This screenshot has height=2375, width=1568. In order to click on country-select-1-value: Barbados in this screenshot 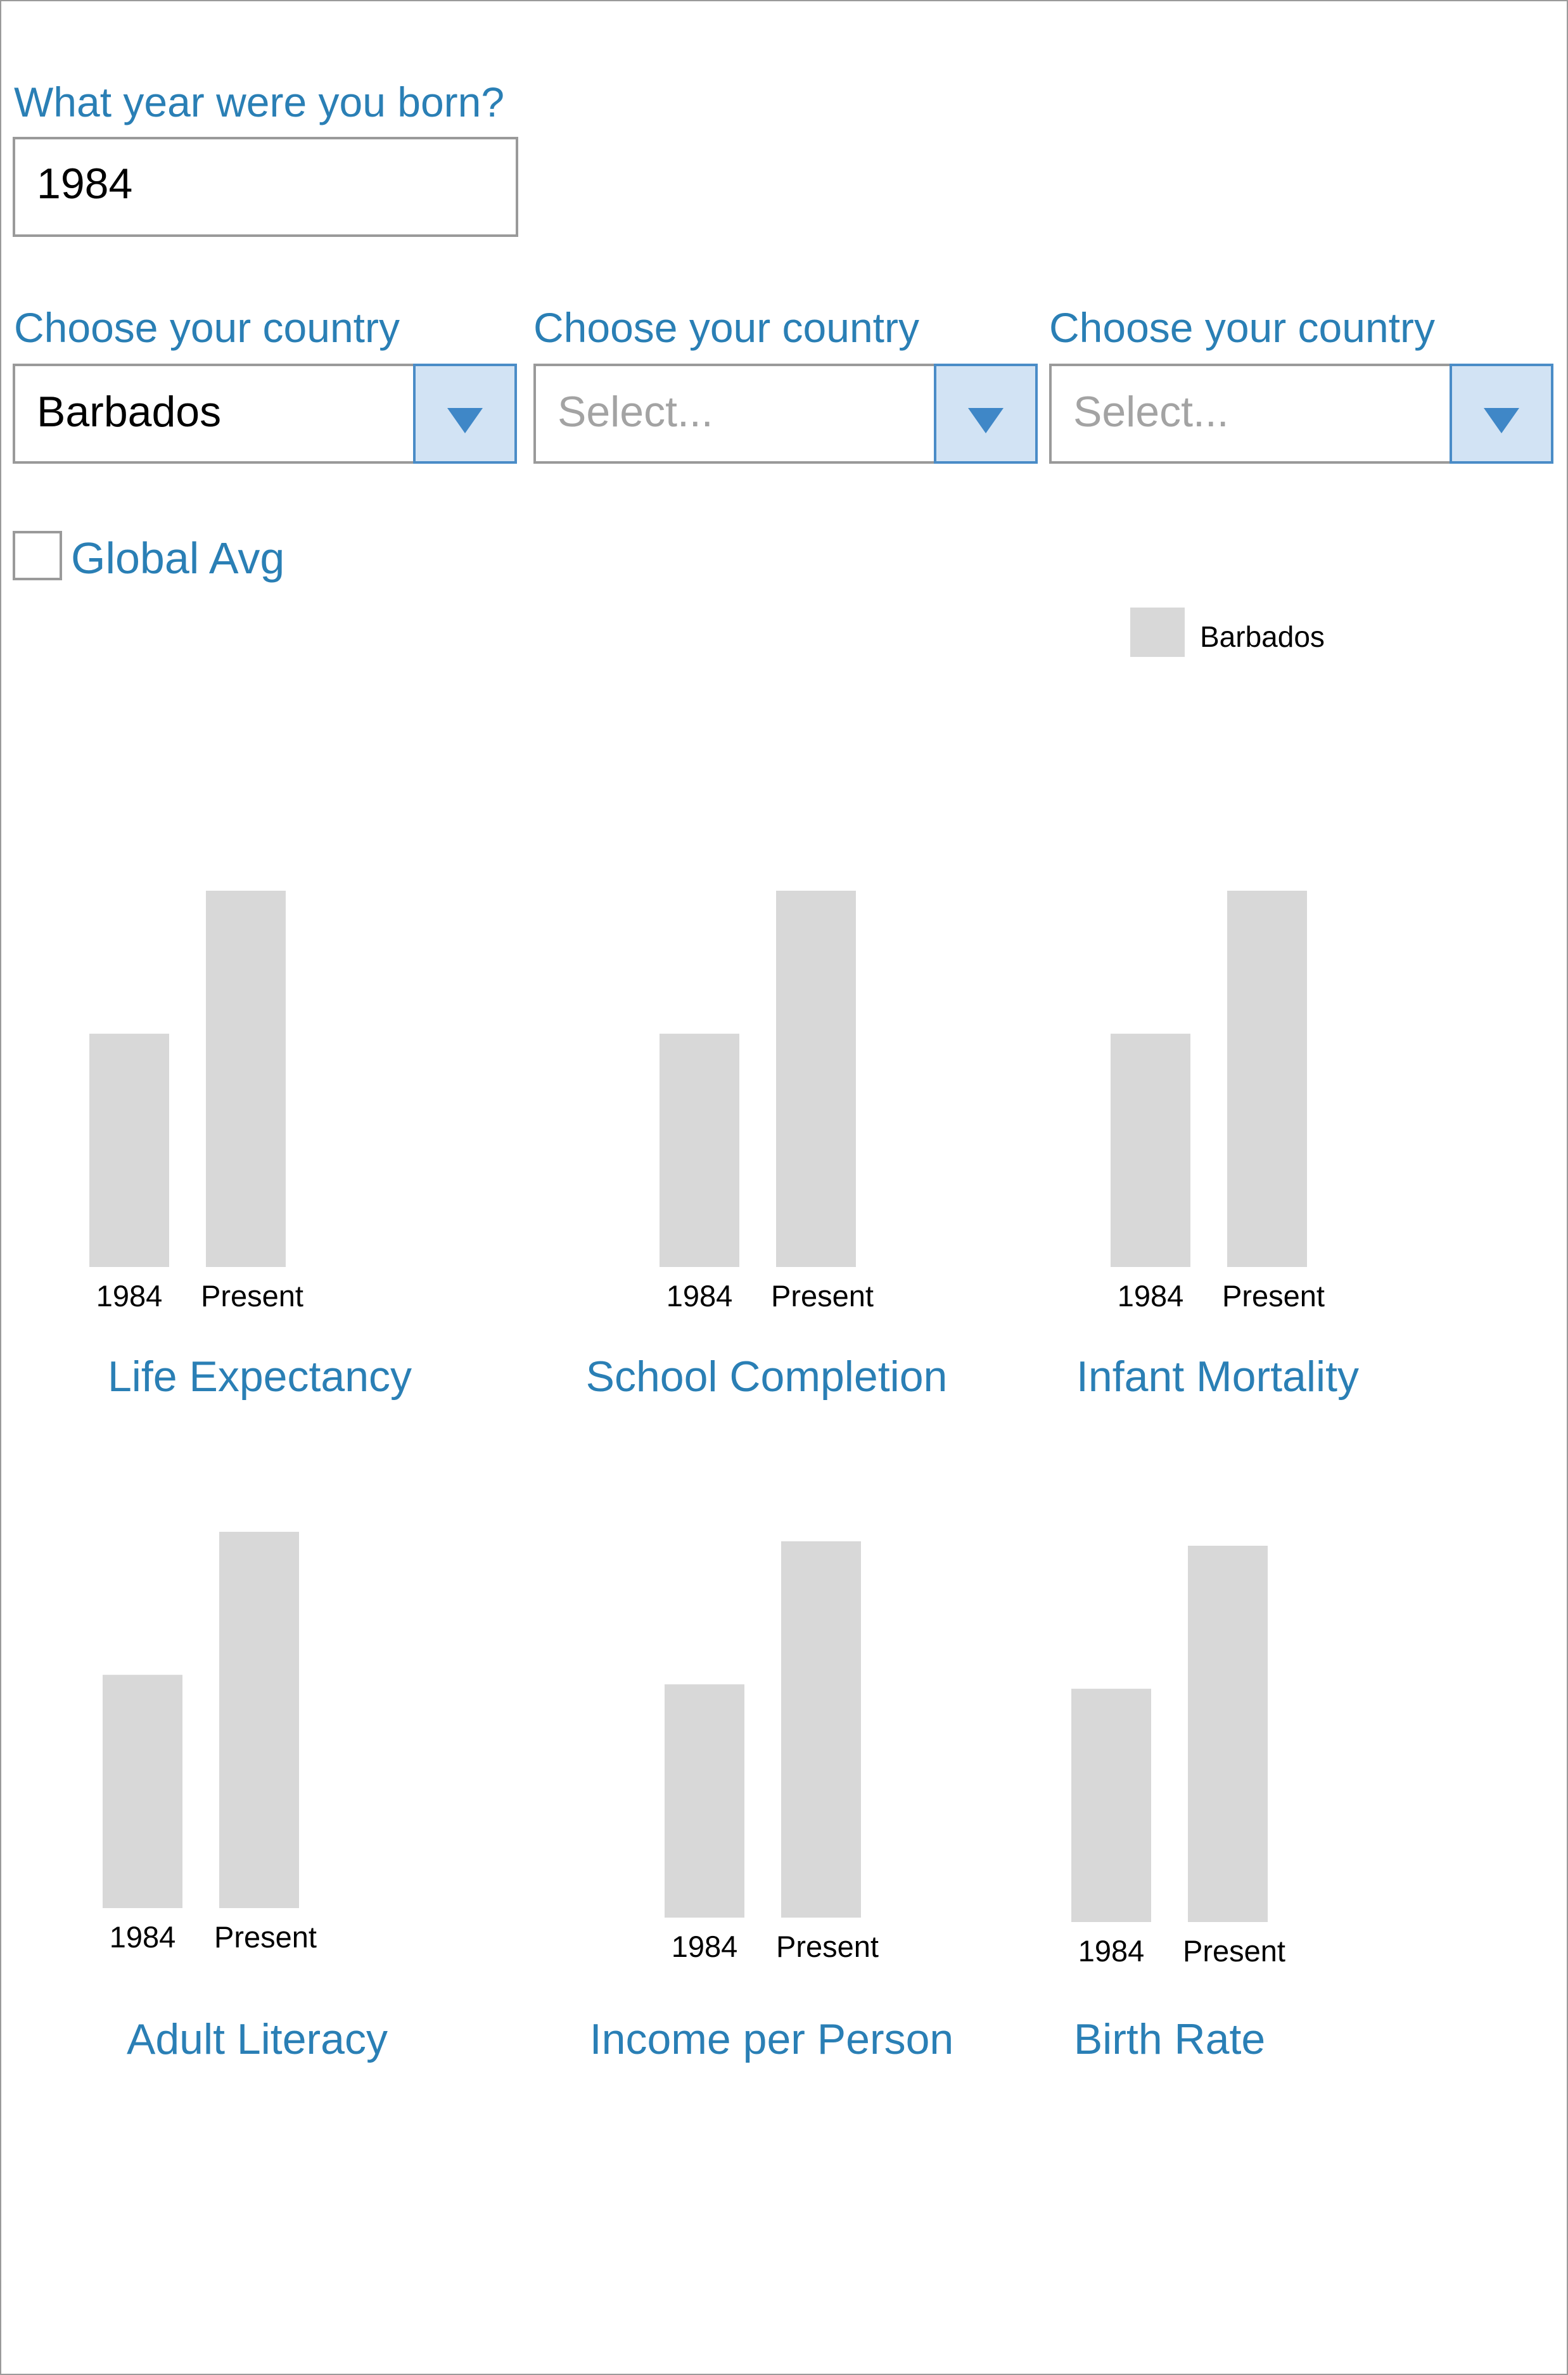, I will do `click(129, 412)`.